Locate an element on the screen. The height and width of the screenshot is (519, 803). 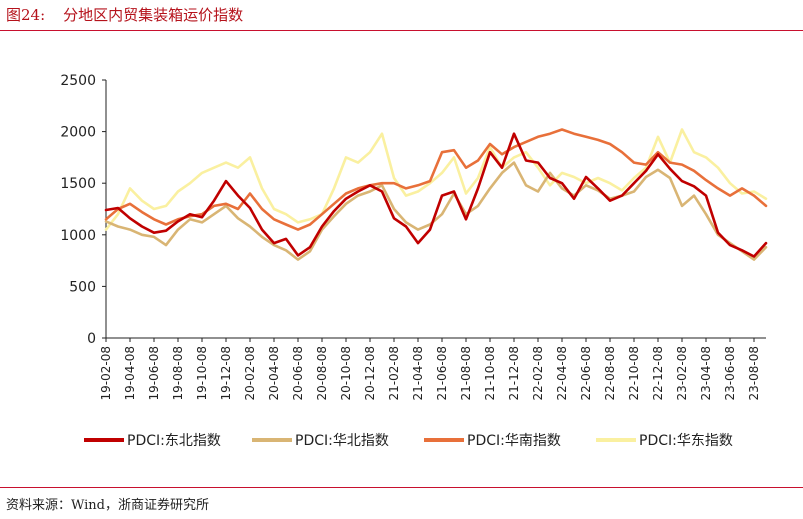
x-tick-label: 22-10-08 is located at coordinates (634, 373).